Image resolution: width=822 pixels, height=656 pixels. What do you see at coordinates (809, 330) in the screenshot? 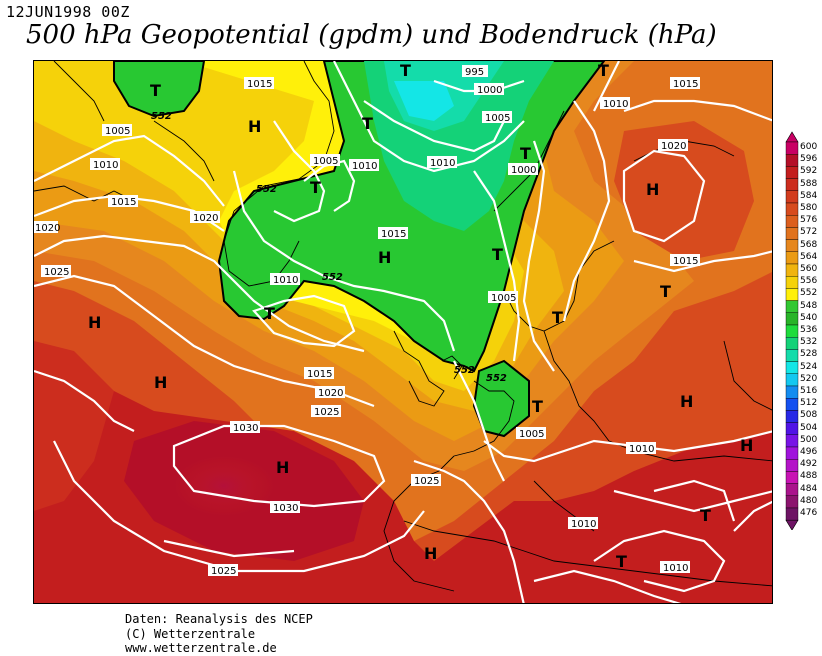
I see `legend-label: 536` at bounding box center [809, 330].